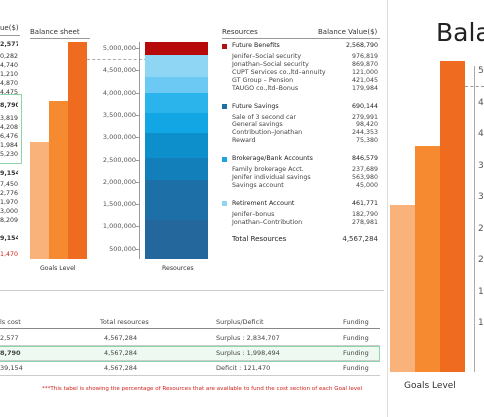  What do you see at coordinates (9, 220) in the screenshot?
I see `left-strip-value: 8,209` at bounding box center [9, 220].